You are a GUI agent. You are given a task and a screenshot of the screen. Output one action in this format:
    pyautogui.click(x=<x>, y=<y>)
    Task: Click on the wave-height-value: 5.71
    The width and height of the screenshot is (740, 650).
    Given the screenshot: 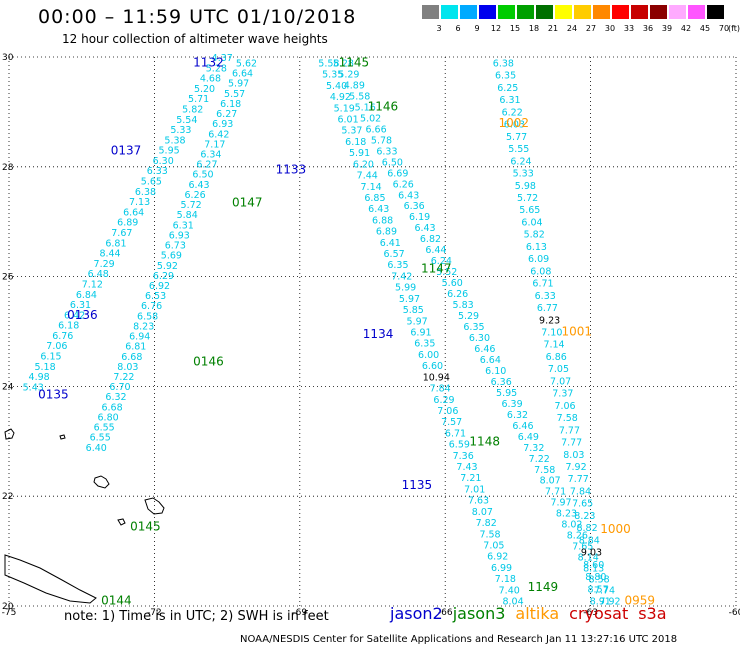 What is the action you would take?
    pyautogui.click(x=198, y=99)
    